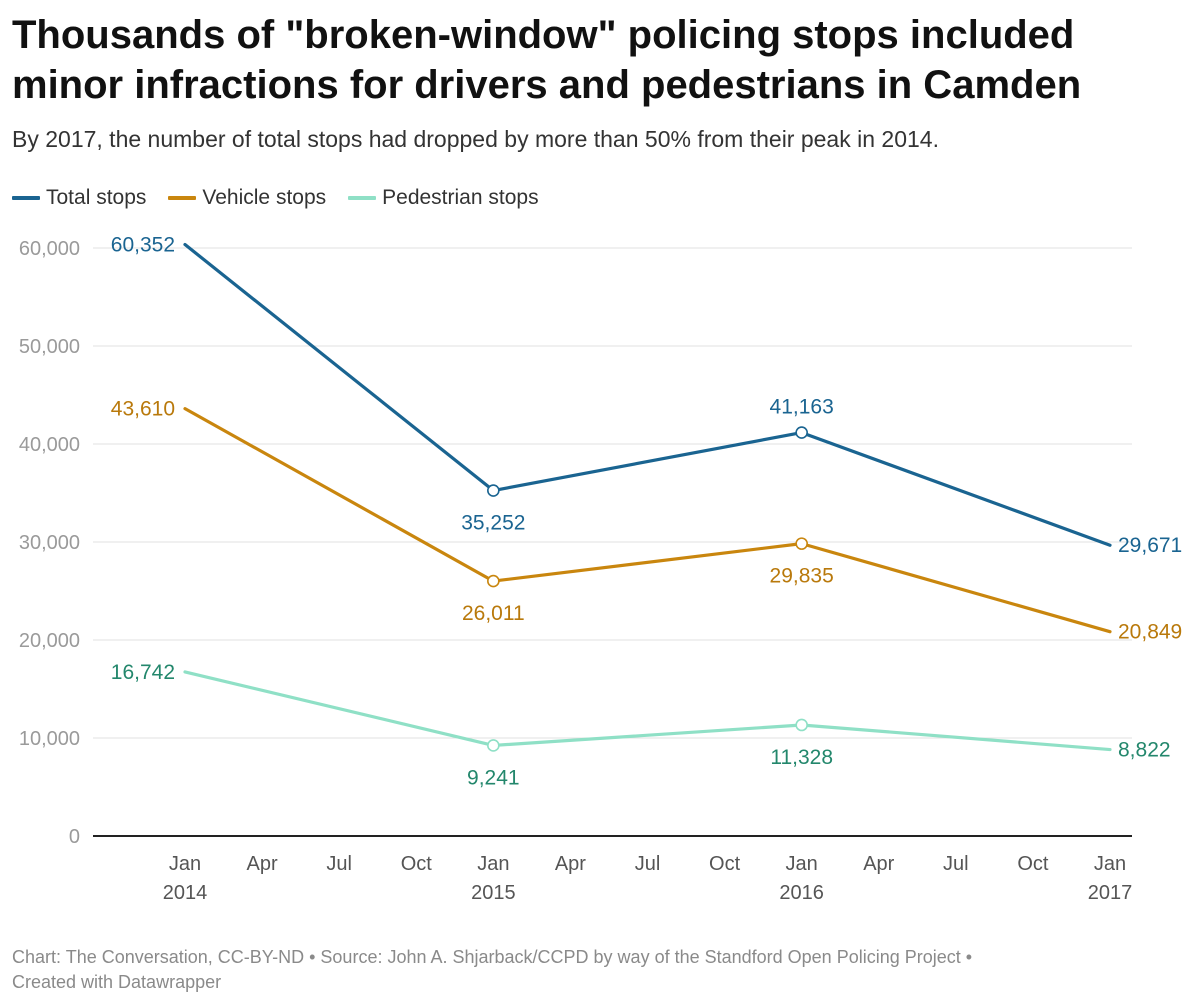  I want to click on data-label: 43,610, so click(143, 409).